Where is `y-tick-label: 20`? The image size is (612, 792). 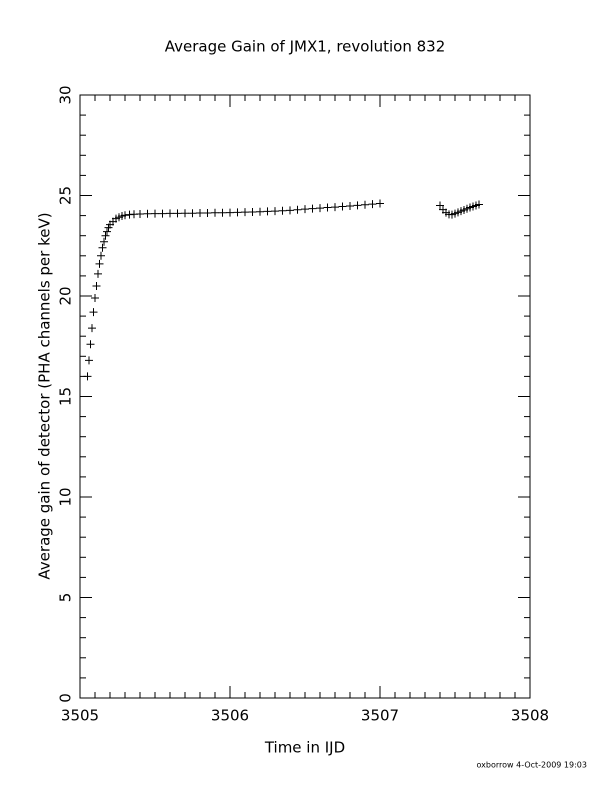
y-tick-label: 20 is located at coordinates (66, 295).